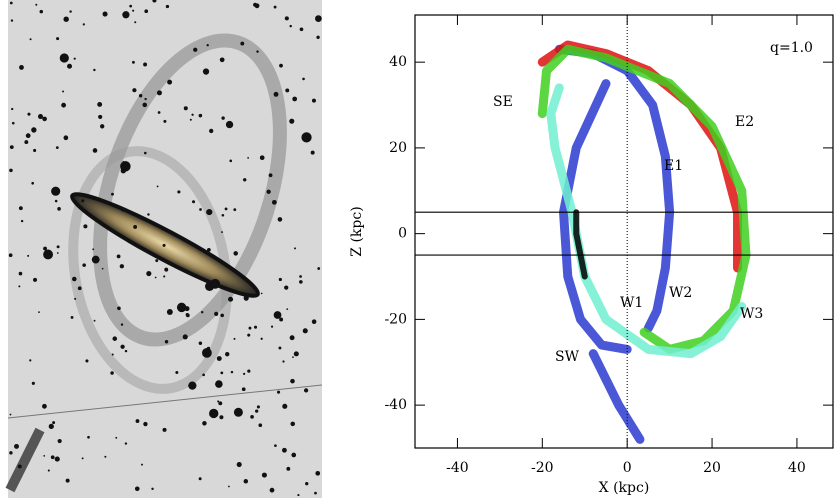 The width and height of the screenshot is (834, 498). What do you see at coordinates (567, 357) in the screenshot?
I see `annotation: SW` at bounding box center [567, 357].